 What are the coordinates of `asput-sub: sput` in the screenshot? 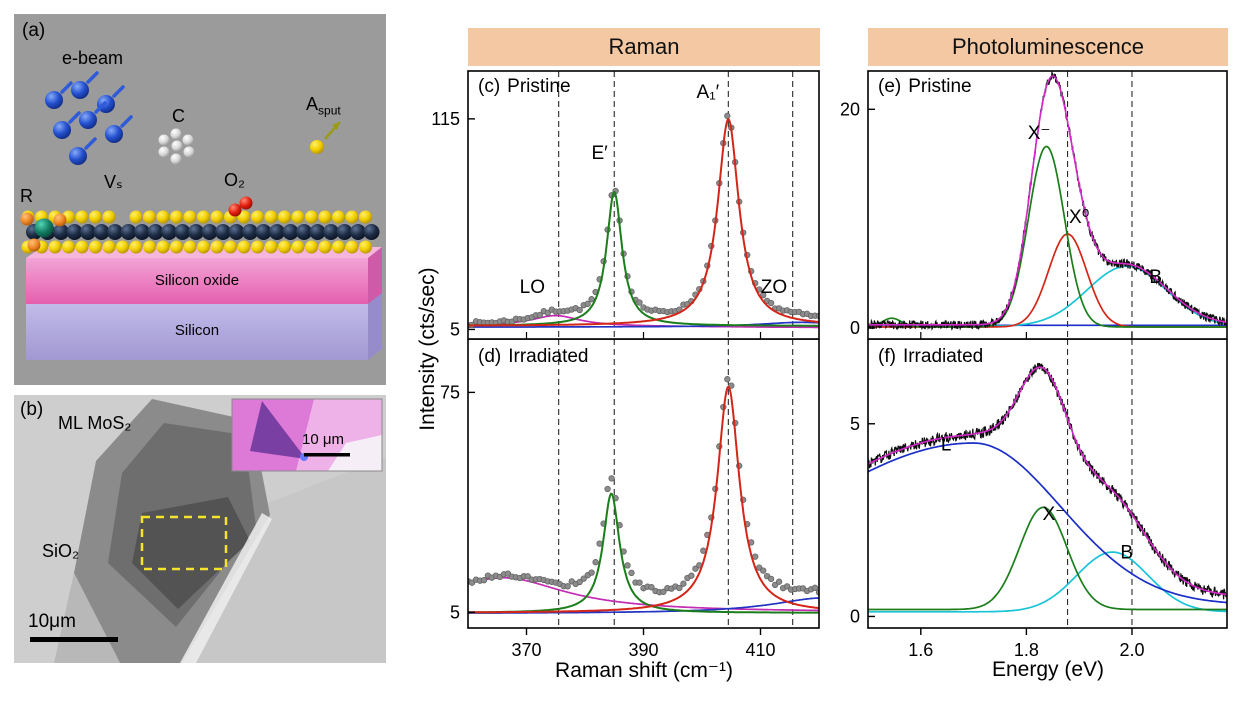 It's located at (329, 110).